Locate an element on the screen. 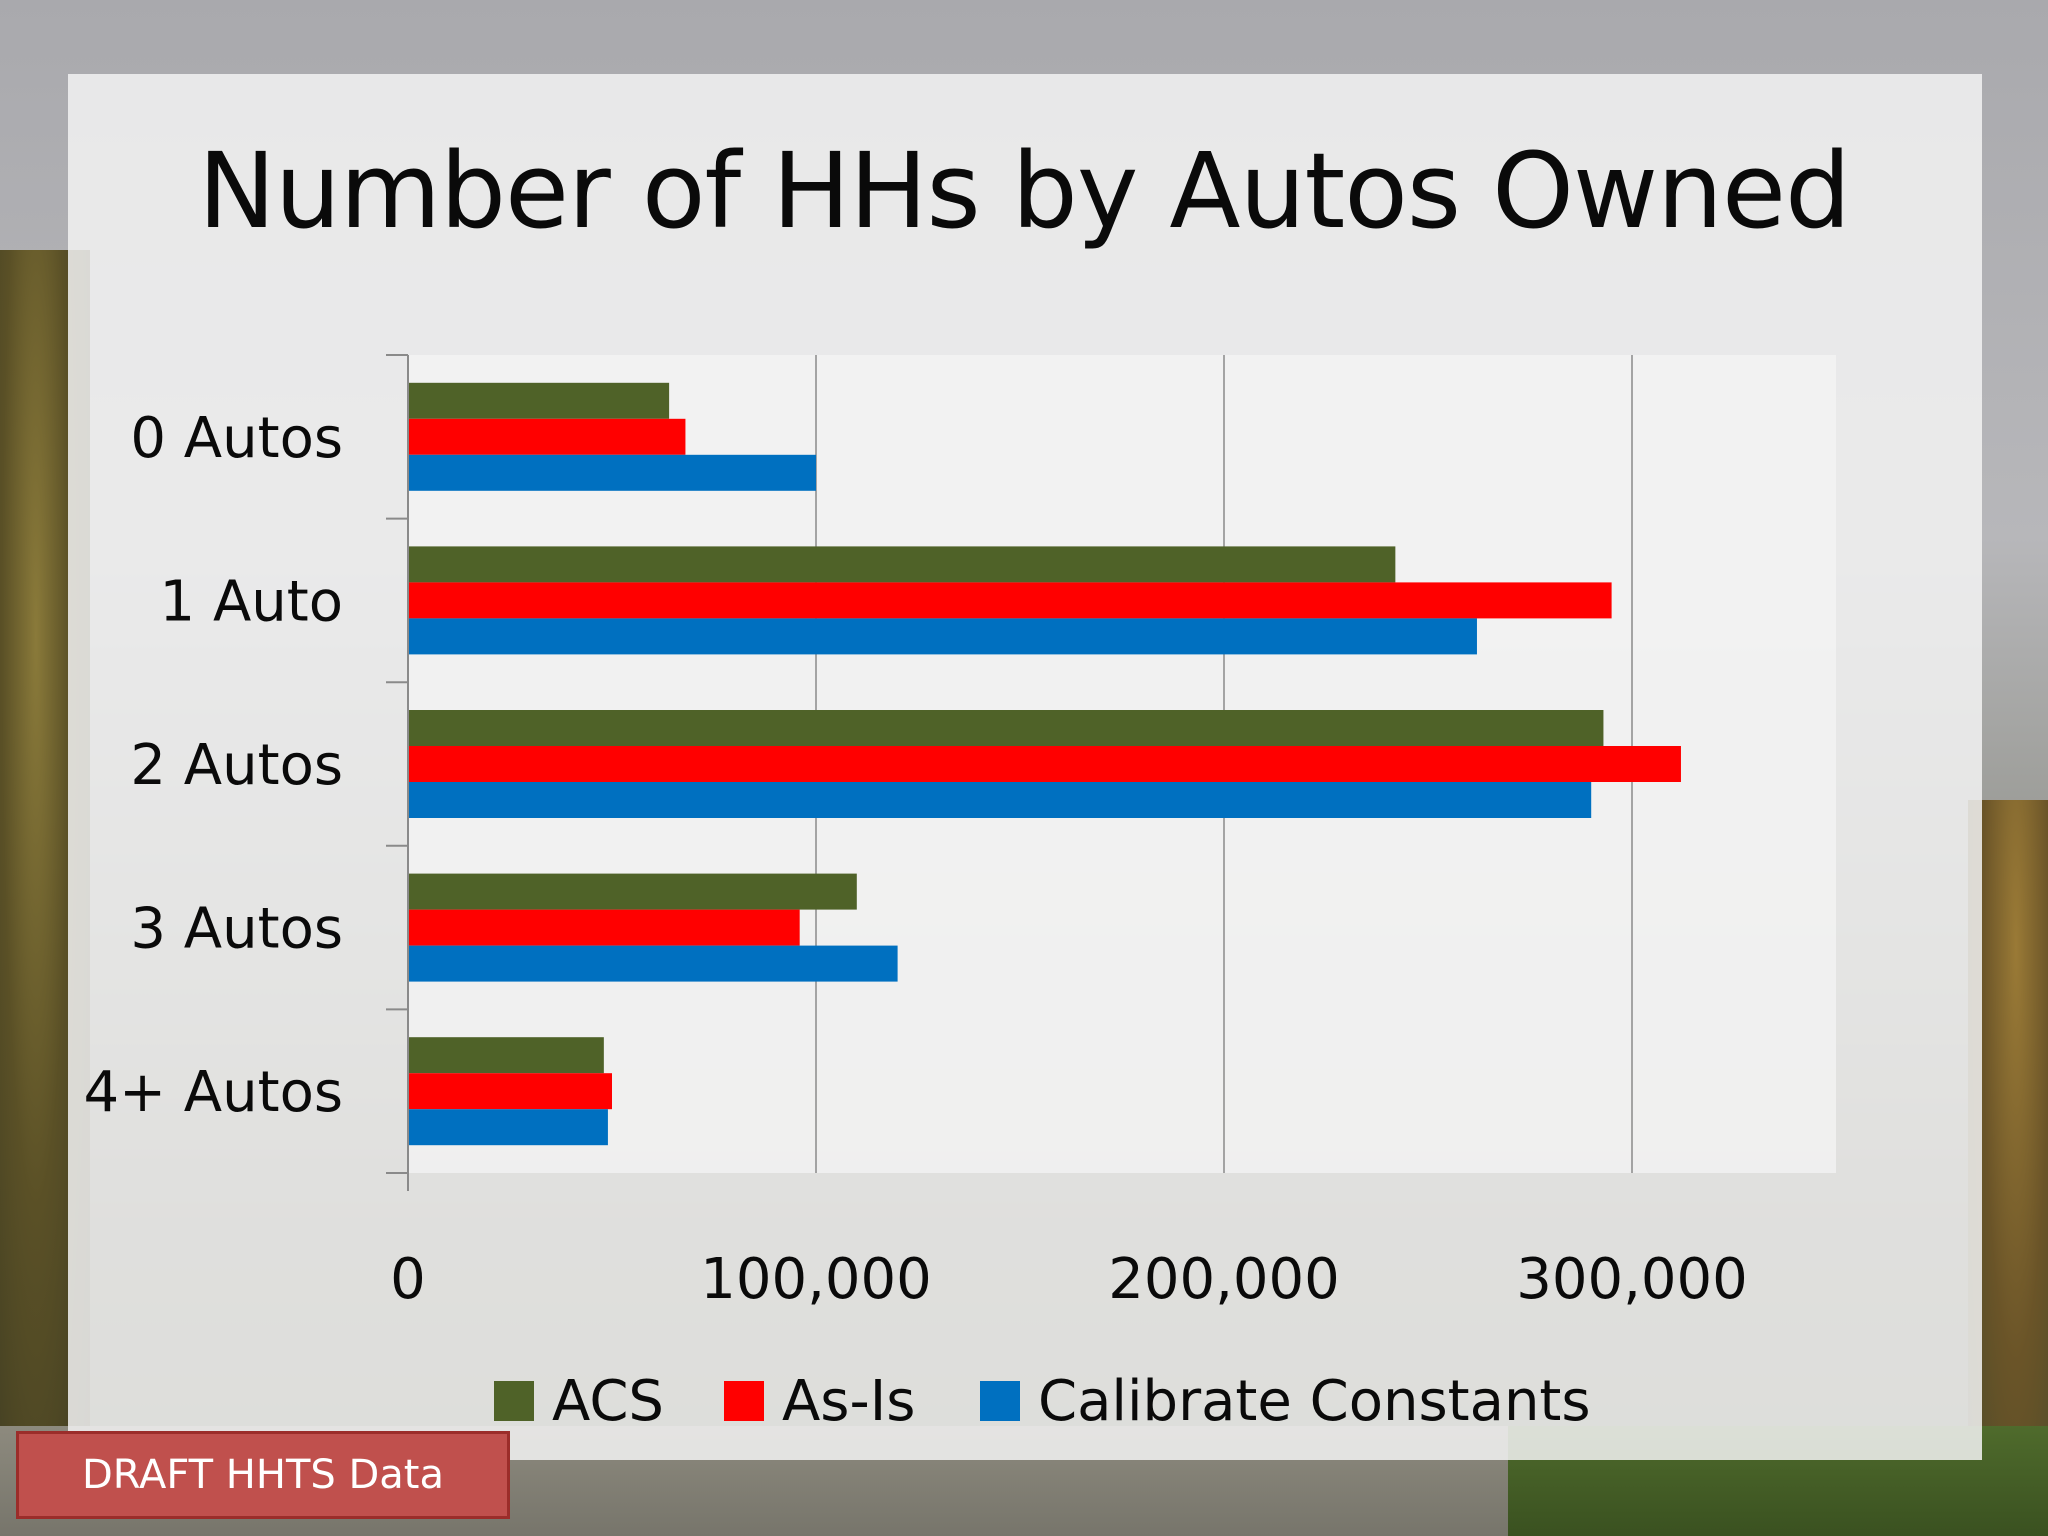 The height and width of the screenshot is (1536, 2048). x-tick-label-0: 0 is located at coordinates (408, 1279).